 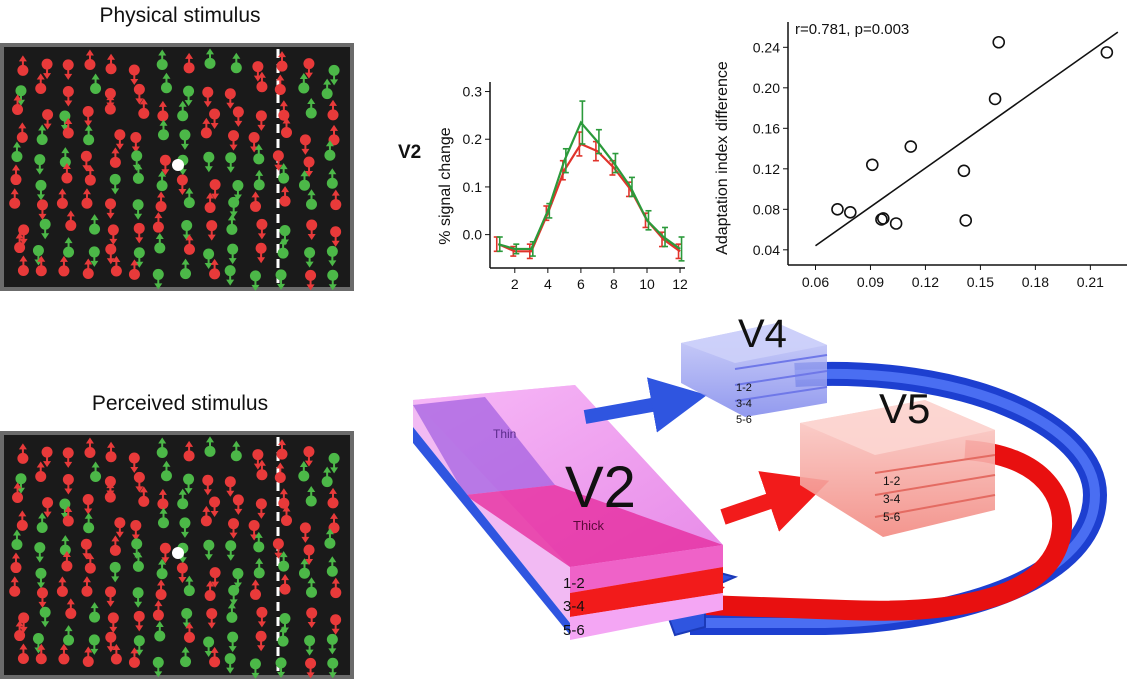 What do you see at coordinates (892, 481) in the screenshot?
I see `v5-layer-1-2: 1-2` at bounding box center [892, 481].